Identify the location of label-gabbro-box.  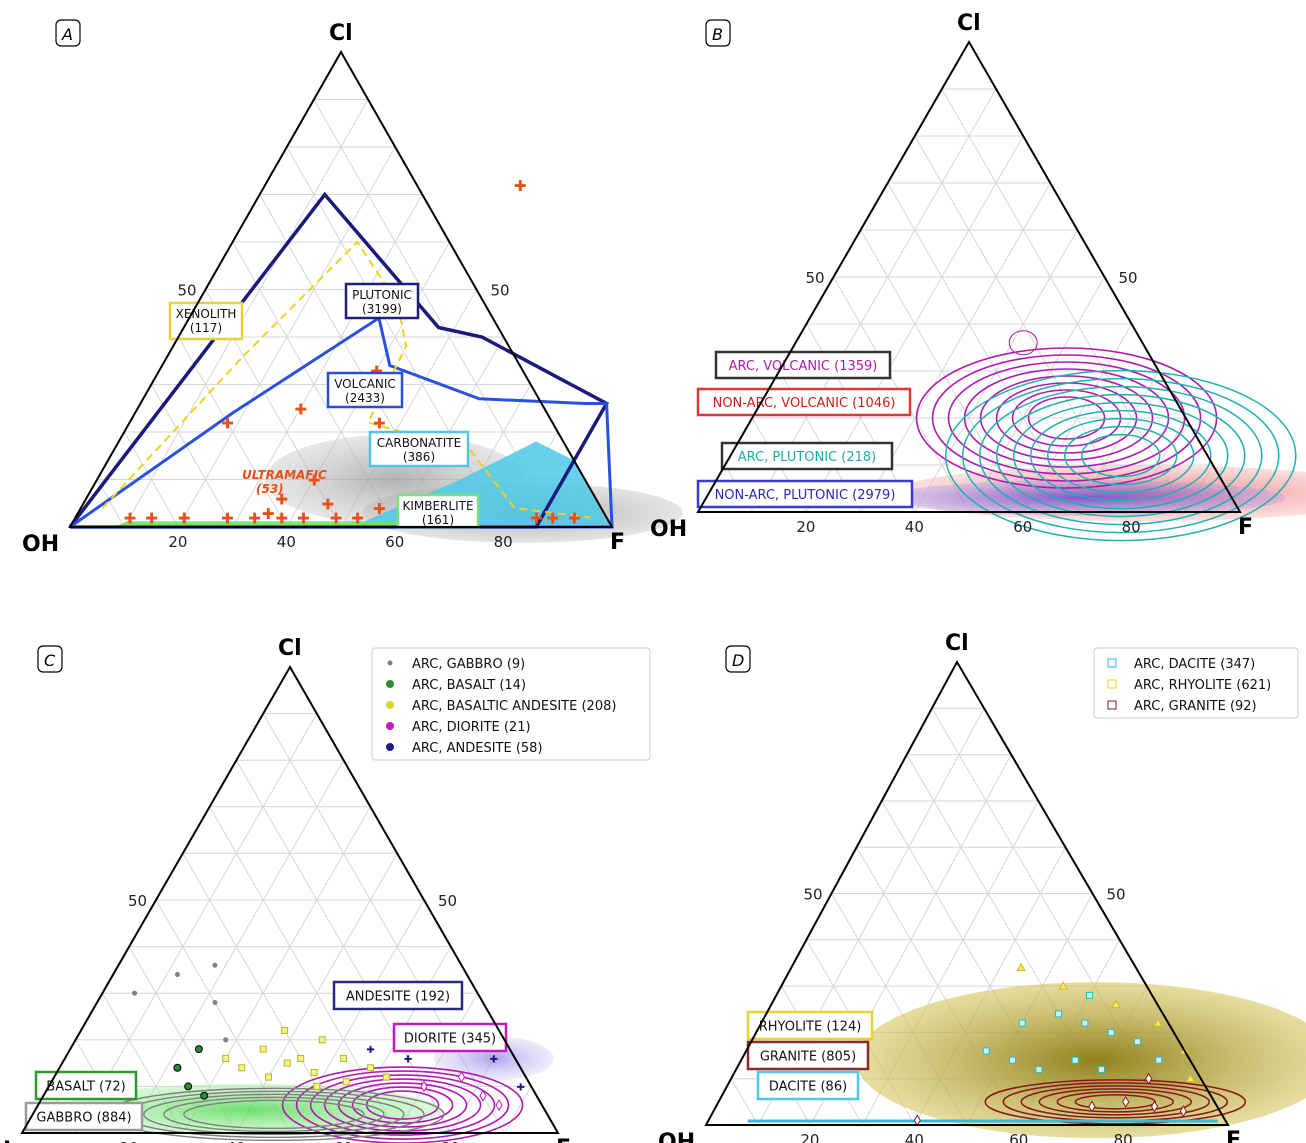
(84, 1116).